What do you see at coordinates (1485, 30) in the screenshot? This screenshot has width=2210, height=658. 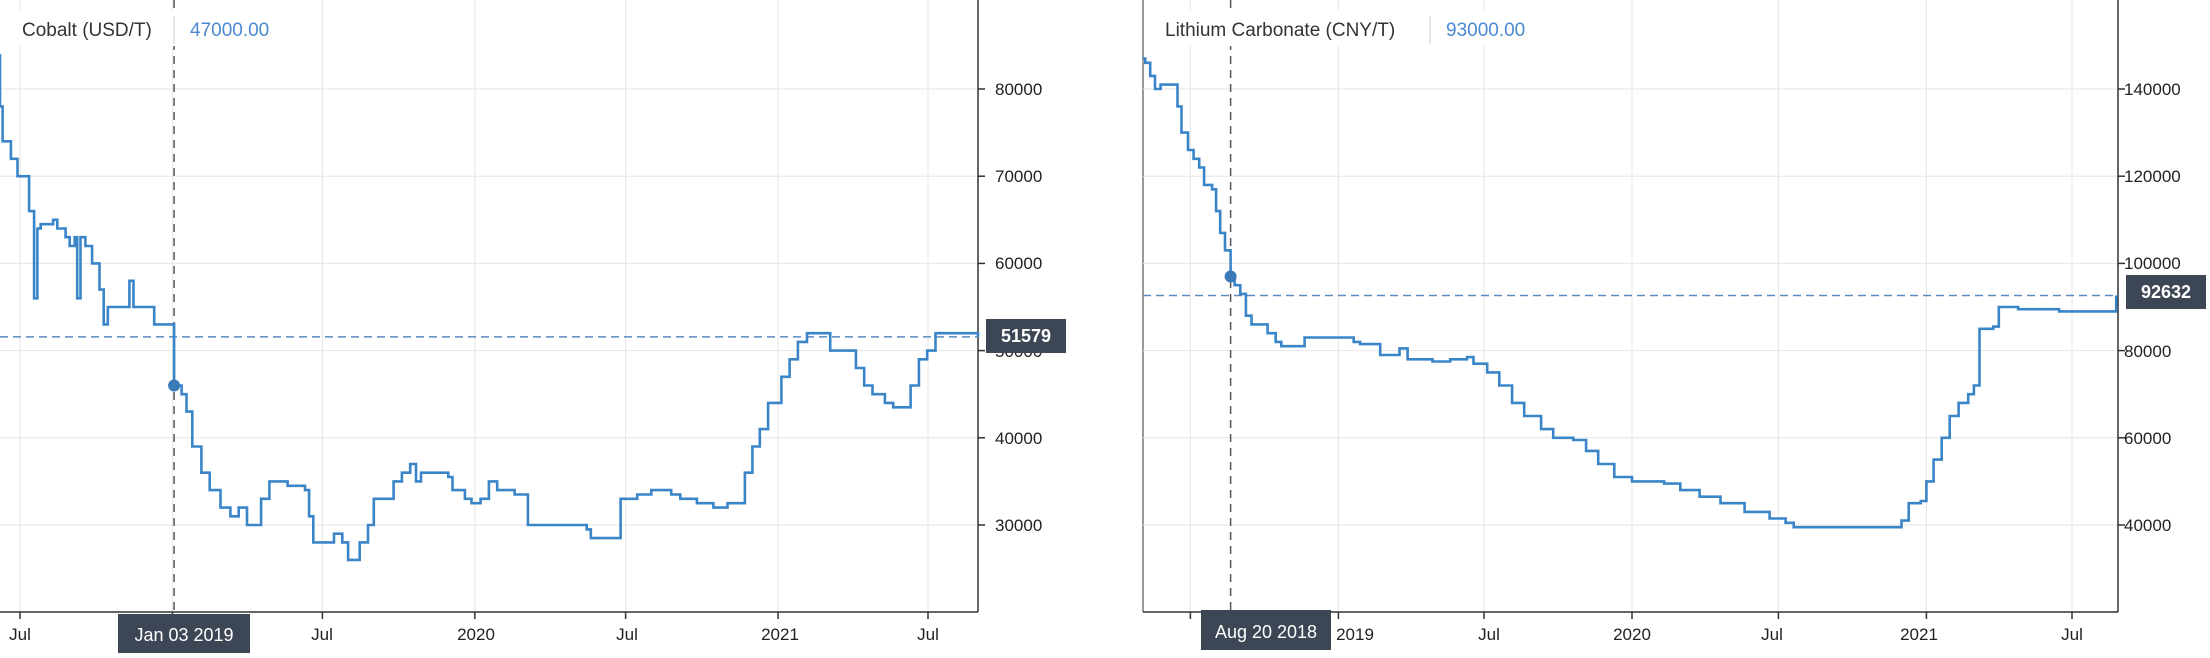 I see `series-value: 93000.00` at bounding box center [1485, 30].